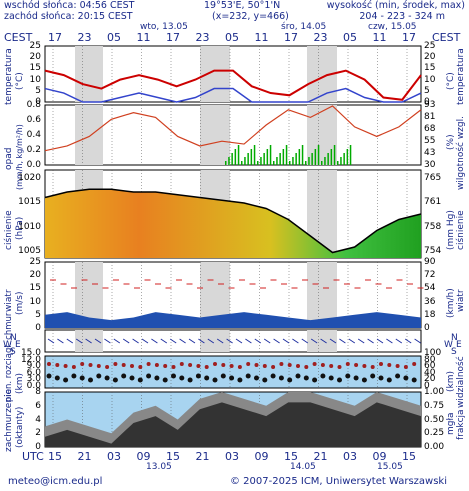  What do you see at coordinates (433, 178) in the screenshot?
I see `pressure-tick-right: 765` at bounding box center [433, 178].